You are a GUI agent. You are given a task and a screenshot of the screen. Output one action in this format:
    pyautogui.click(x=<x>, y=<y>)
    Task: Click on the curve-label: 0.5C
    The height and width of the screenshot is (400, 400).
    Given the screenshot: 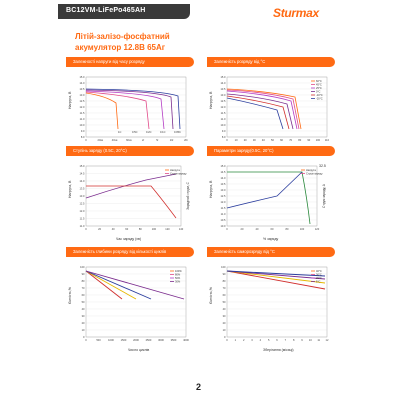 What is the action you would take?
    pyautogui.click(x=135, y=132)
    